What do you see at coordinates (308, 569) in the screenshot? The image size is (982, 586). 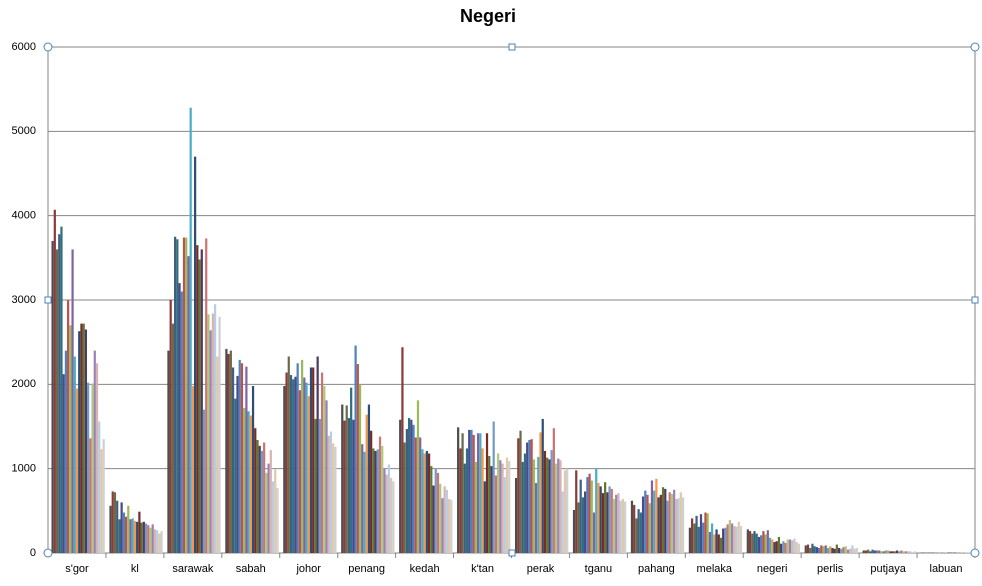 I see `x-tick-label: johor` at bounding box center [308, 569].